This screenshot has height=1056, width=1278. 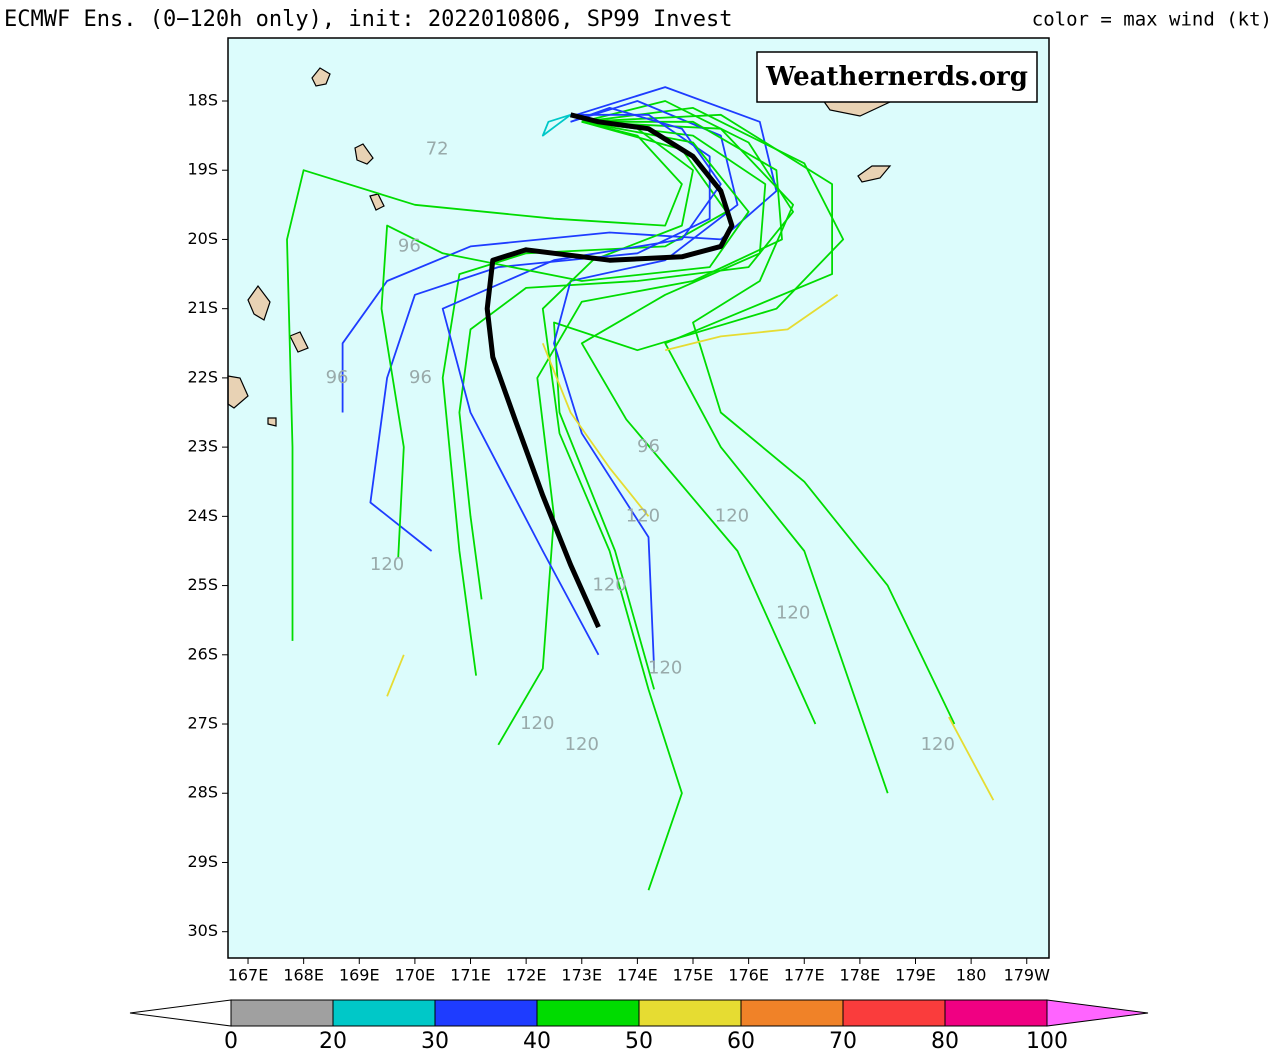 I want to click on y-tick-label: 24S, so click(x=202, y=515).